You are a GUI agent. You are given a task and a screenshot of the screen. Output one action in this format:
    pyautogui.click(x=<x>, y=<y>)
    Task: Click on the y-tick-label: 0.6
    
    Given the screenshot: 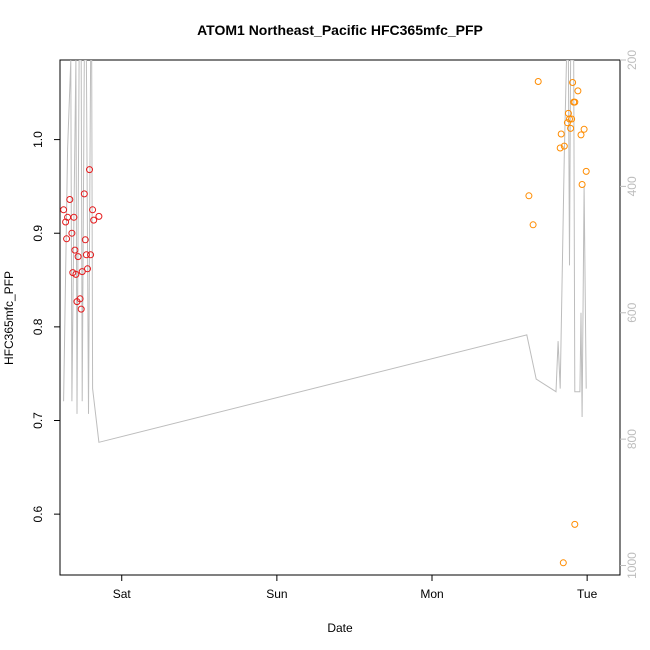 What is the action you would take?
    pyautogui.click(x=38, y=513)
    